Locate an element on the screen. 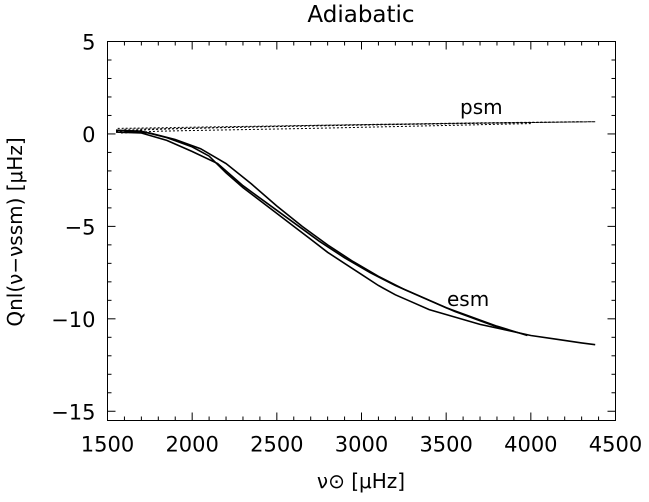 This screenshot has width=649, height=502. y-tick-label: 5 is located at coordinates (88, 43).